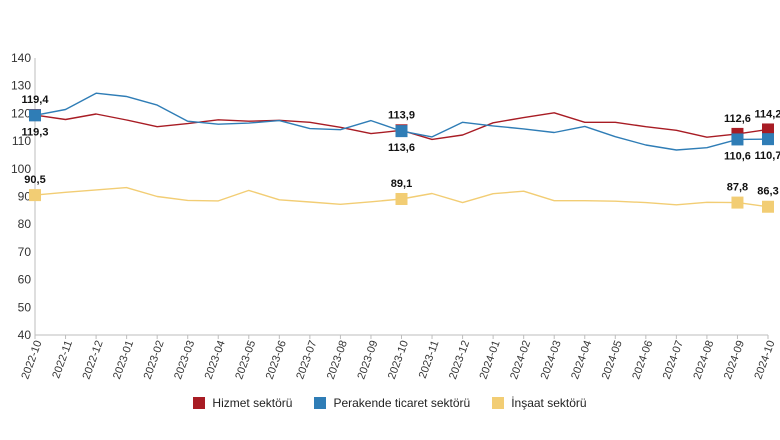 The image size is (780, 440). Describe the element at coordinates (498, 403) in the screenshot. I see `legend-swatch-insaat` at that location.